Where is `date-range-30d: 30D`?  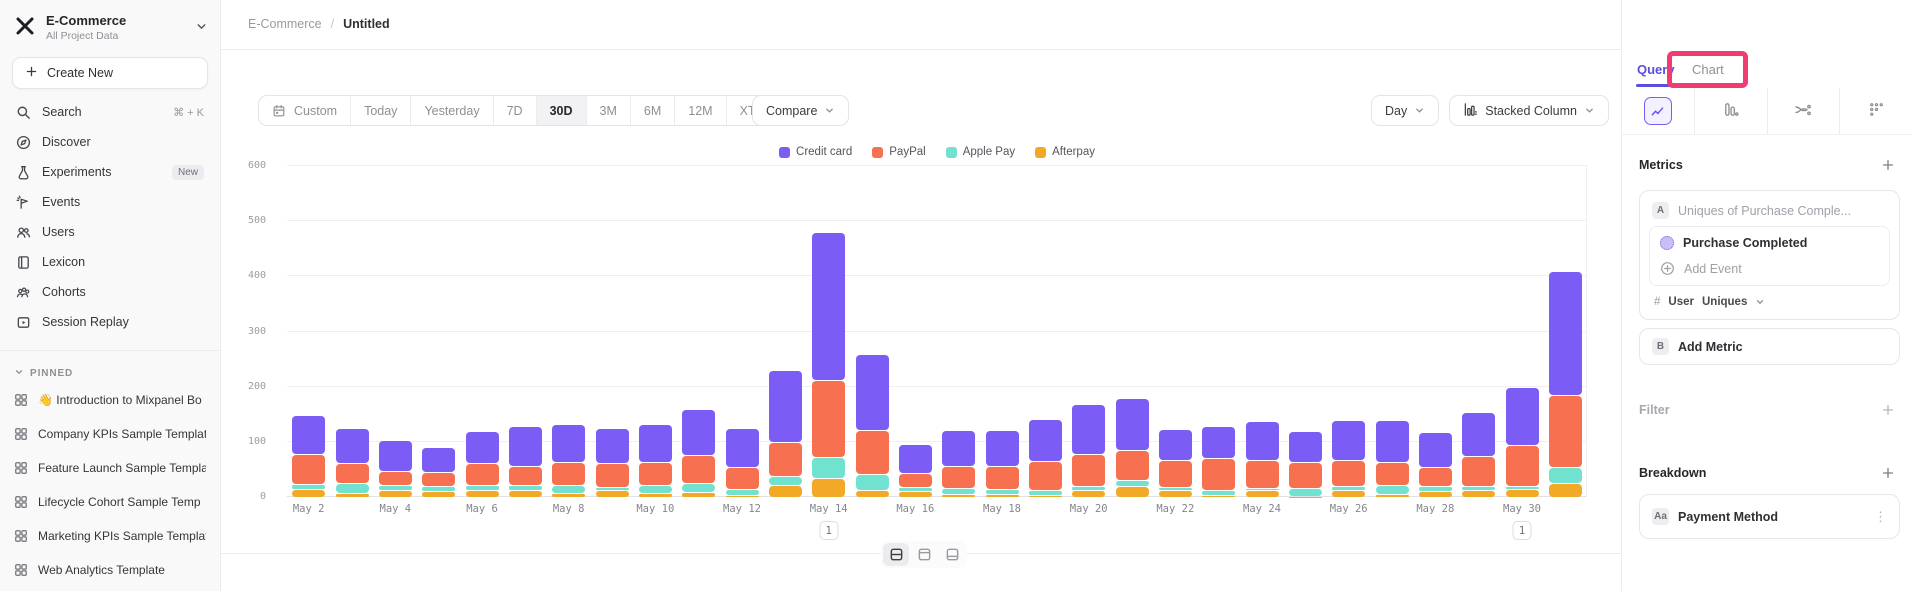 date-range-30d: 30D is located at coordinates (560, 110).